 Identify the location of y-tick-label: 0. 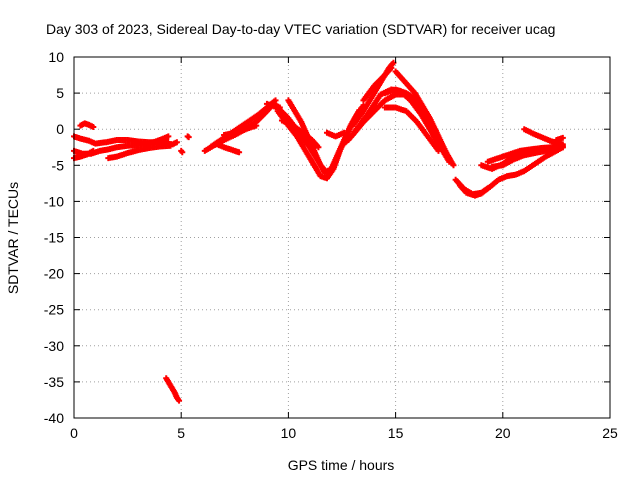
(60, 129).